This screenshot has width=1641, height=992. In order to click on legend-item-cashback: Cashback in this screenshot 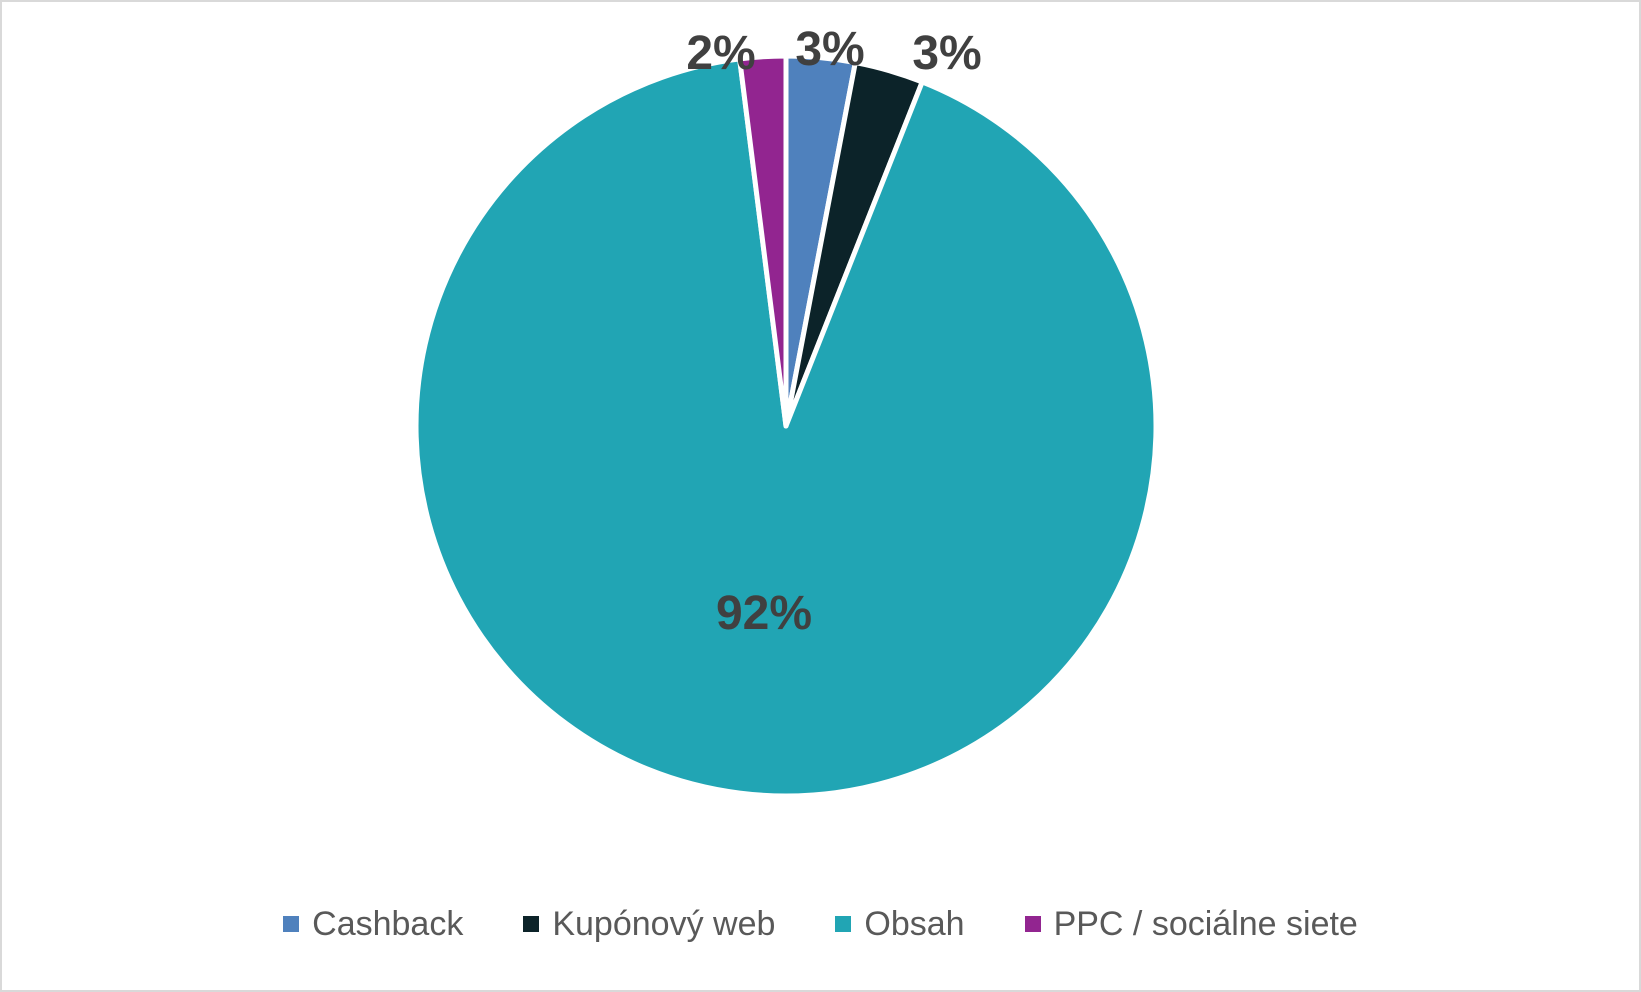, I will do `click(373, 924)`.